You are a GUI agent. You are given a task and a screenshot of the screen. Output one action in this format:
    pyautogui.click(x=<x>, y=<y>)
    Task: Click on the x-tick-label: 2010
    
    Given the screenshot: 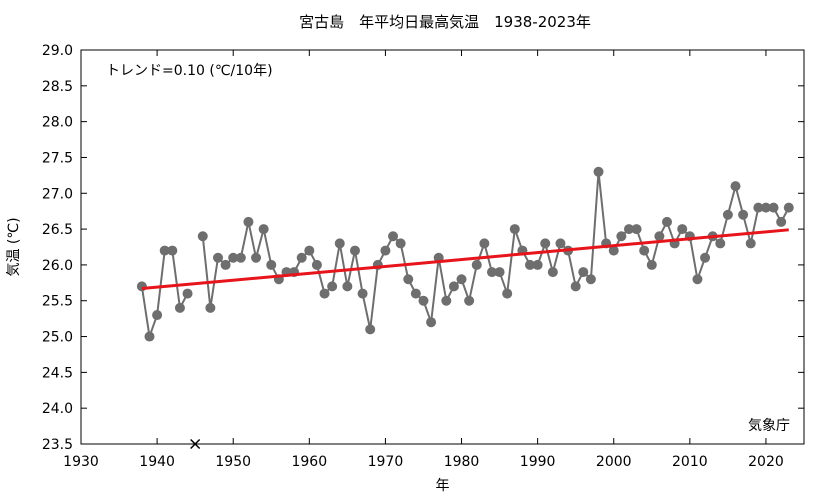 What is the action you would take?
    pyautogui.click(x=690, y=462)
    